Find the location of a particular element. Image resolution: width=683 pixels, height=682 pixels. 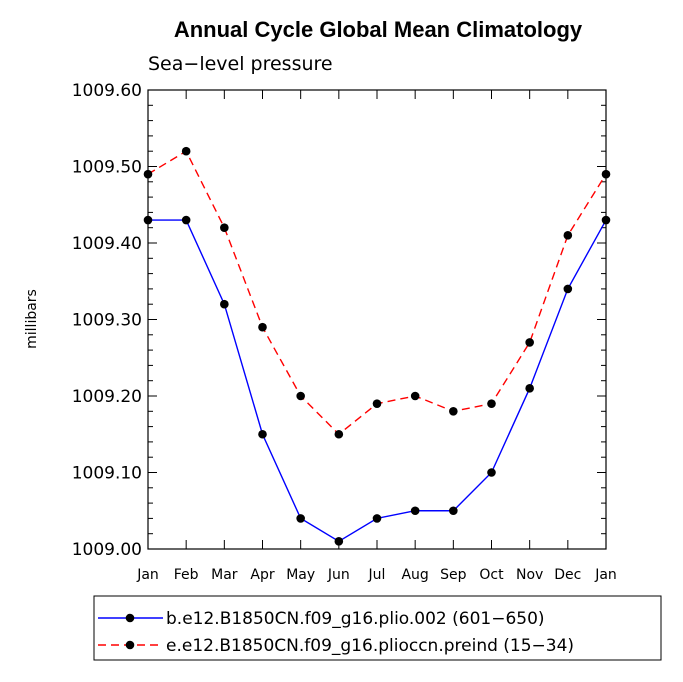

x-tick-label: Oct is located at coordinates (491, 575).